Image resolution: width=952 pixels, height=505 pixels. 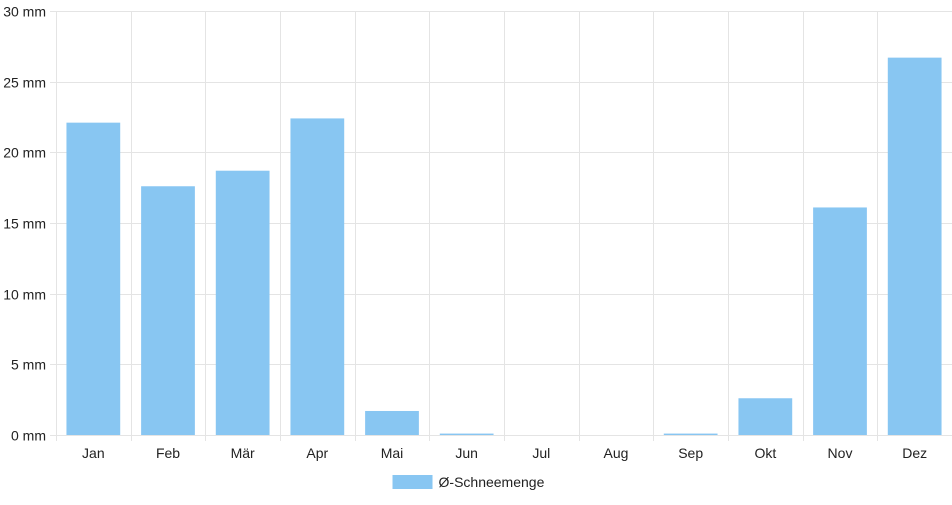 I want to click on y-tick-label: 15 mm, so click(x=24, y=224).